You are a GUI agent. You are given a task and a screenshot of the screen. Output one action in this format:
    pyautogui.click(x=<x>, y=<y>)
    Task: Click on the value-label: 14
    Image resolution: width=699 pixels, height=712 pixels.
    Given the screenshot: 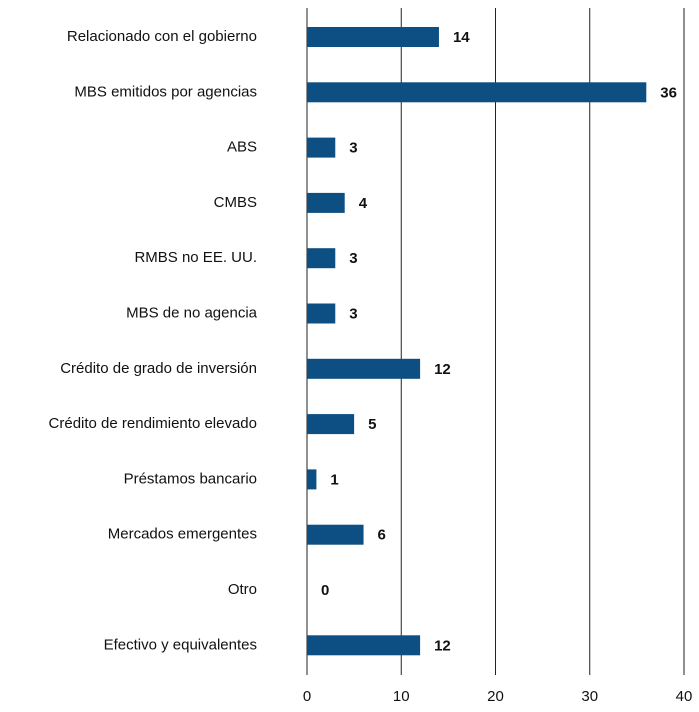 What is the action you would take?
    pyautogui.click(x=461, y=37)
    